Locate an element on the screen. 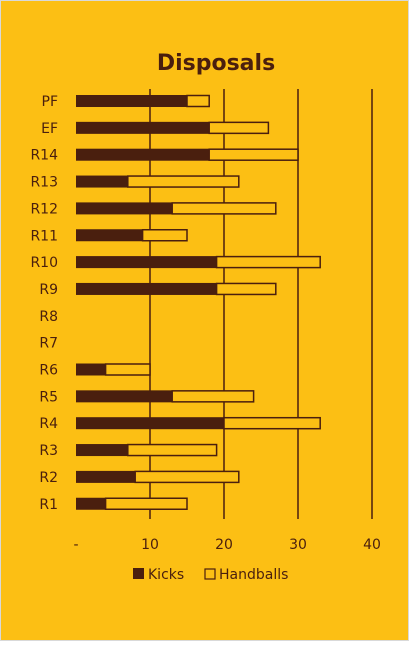  x-tick-label: 40 is located at coordinates (372, 545).